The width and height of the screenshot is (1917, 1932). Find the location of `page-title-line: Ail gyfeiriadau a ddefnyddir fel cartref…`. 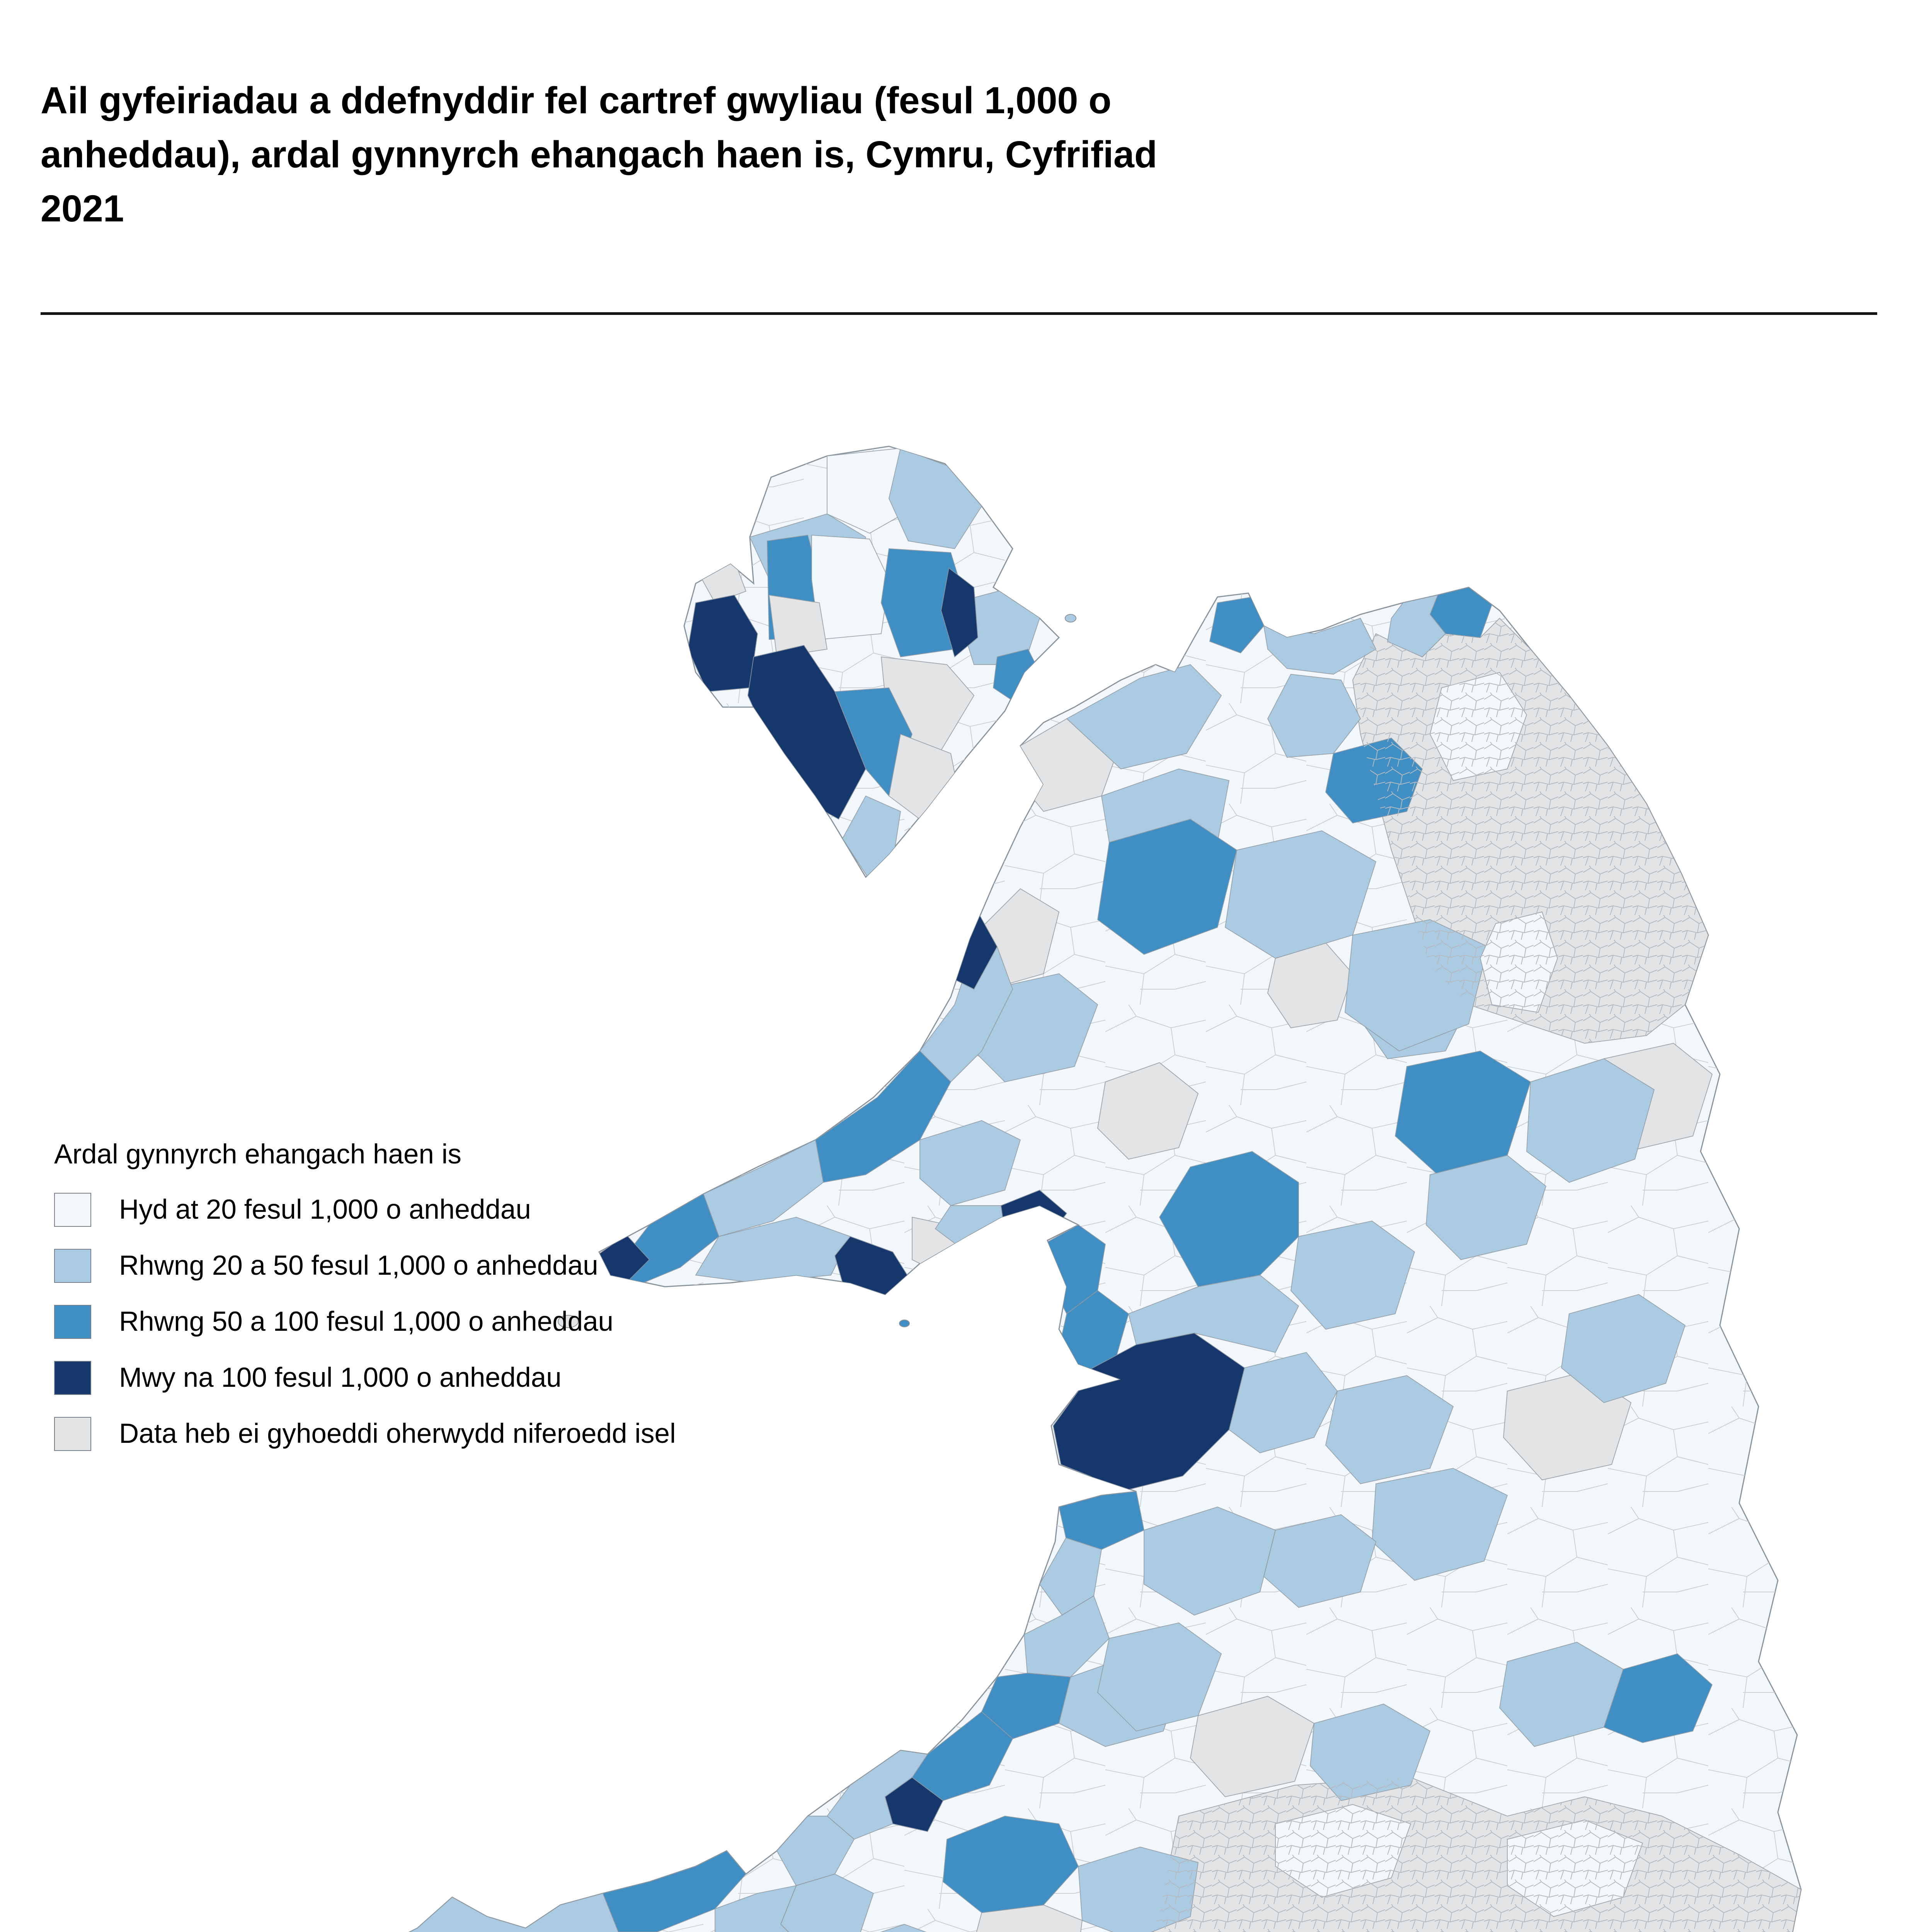

page-title-line: Ail gyfeiriadau a ddefnyddir fel cartref… is located at coordinates (576, 100).